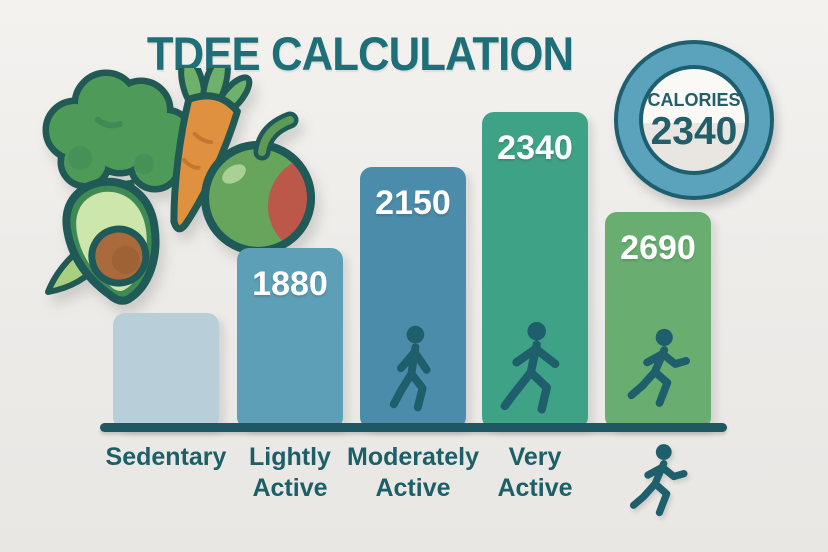 The width and height of the screenshot is (828, 552). I want to click on walking-person-icon, so click(413, 369).